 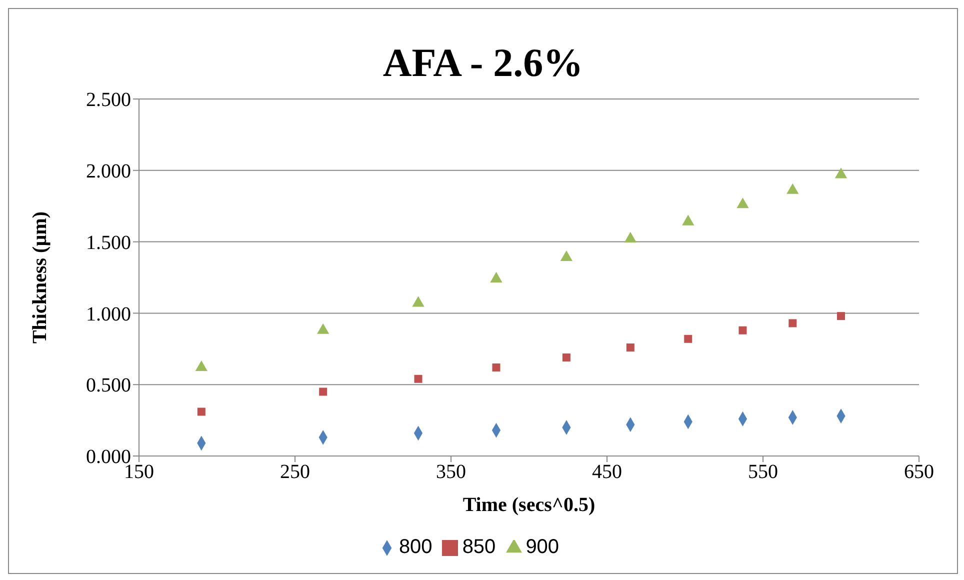 What do you see at coordinates (108, 314) in the screenshot?
I see `y-tick-label: 1.000` at bounding box center [108, 314].